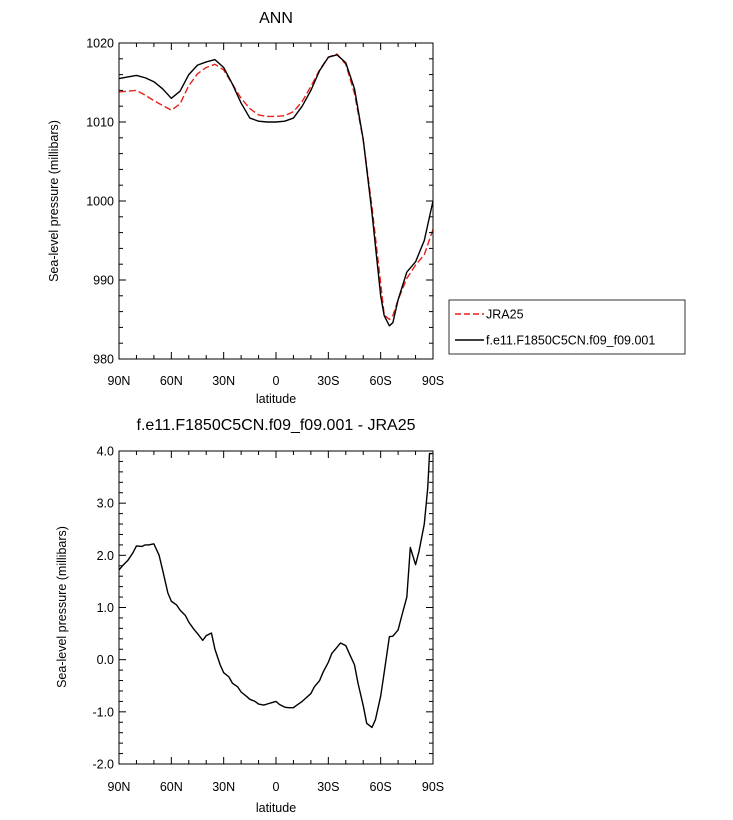  I want to click on legend-box, so click(567, 327).